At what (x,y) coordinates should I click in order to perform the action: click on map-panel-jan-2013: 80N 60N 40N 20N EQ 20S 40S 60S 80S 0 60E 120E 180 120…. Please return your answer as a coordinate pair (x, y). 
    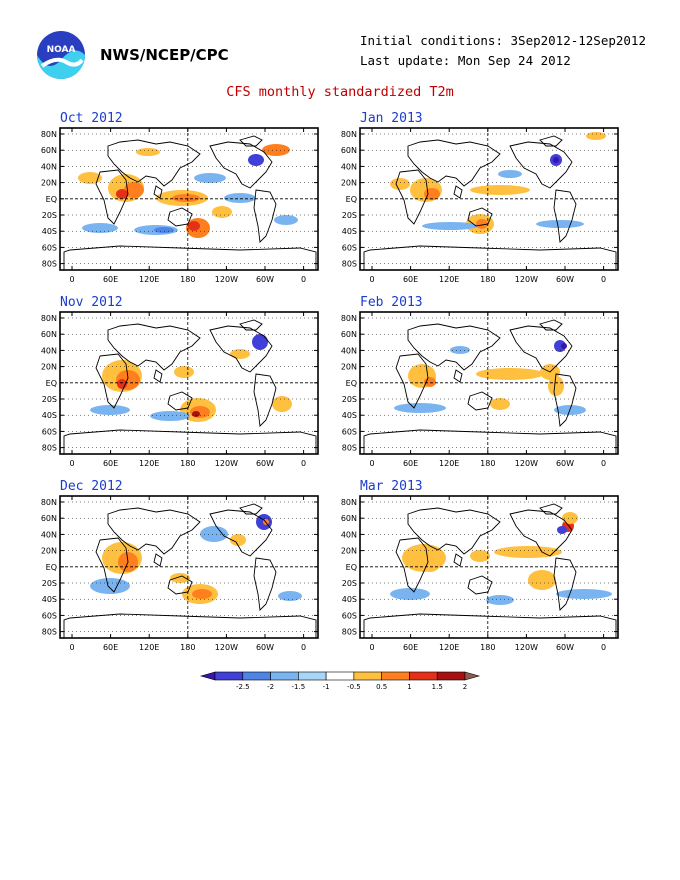
    Looking at the image, I should click on (480, 205).